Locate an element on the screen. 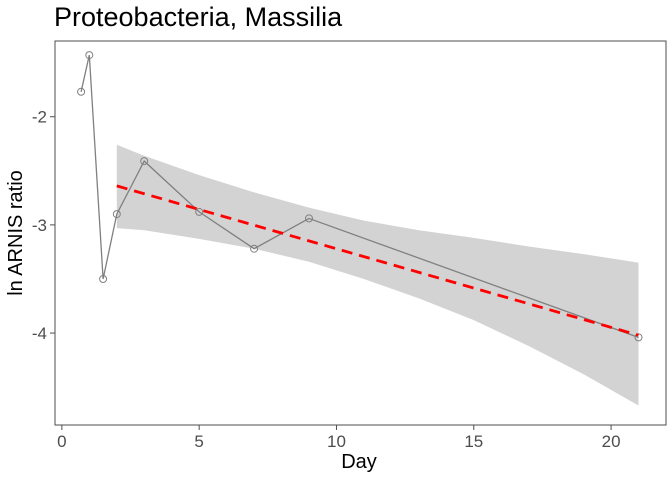  x-tick-label: 15 is located at coordinates (473, 441).